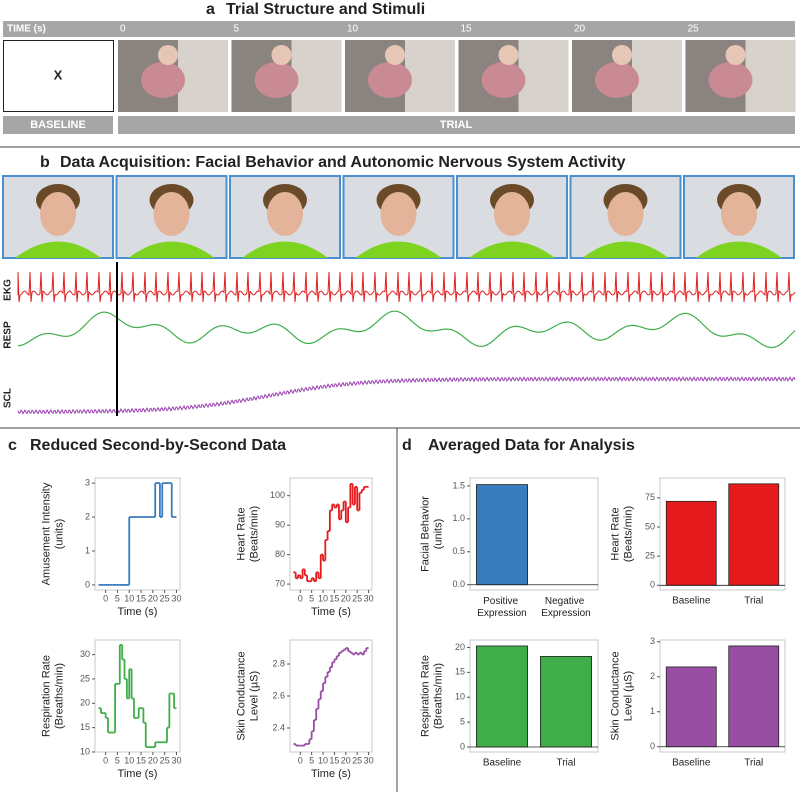  What do you see at coordinates (46, 533) in the screenshot?
I see `y-axis-label: Amusement Intensity` at bounding box center [46, 533].